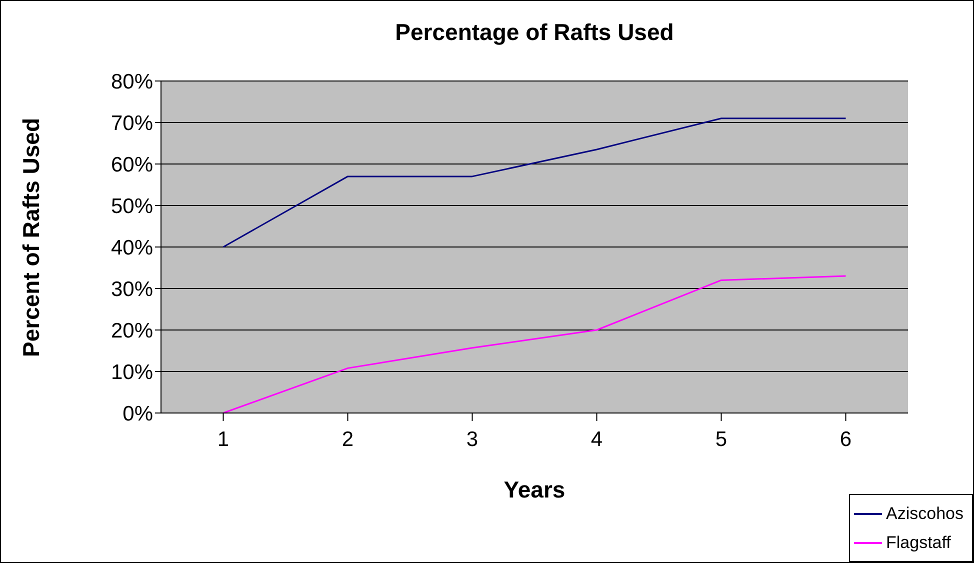  What do you see at coordinates (348, 439) in the screenshot?
I see `x-tick-label: 2` at bounding box center [348, 439].